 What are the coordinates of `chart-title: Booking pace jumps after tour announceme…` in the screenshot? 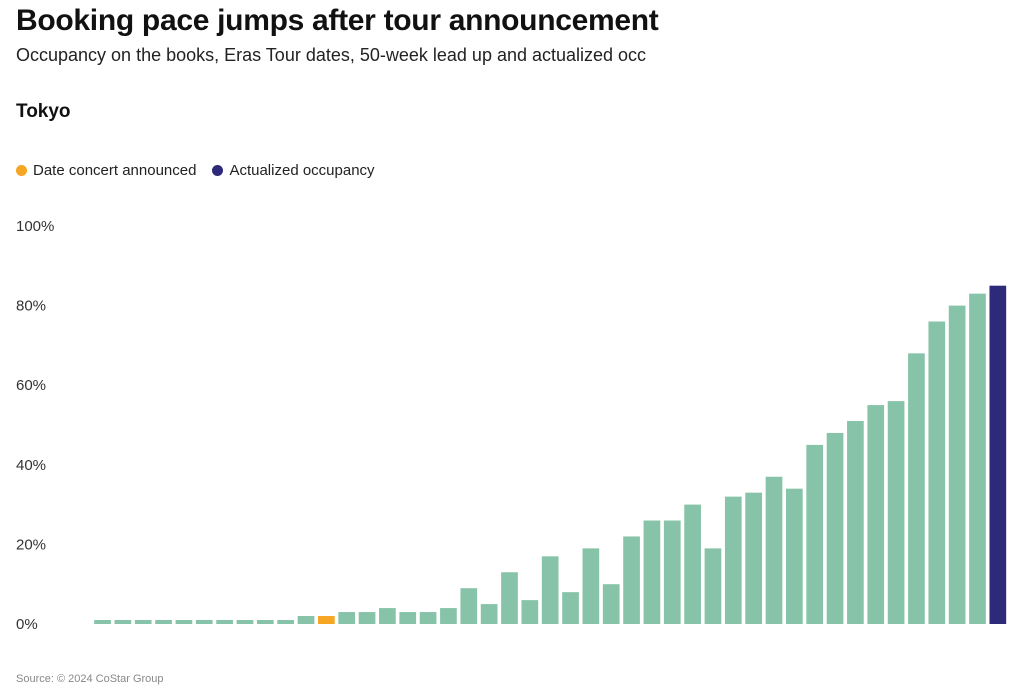 It's located at (337, 20).